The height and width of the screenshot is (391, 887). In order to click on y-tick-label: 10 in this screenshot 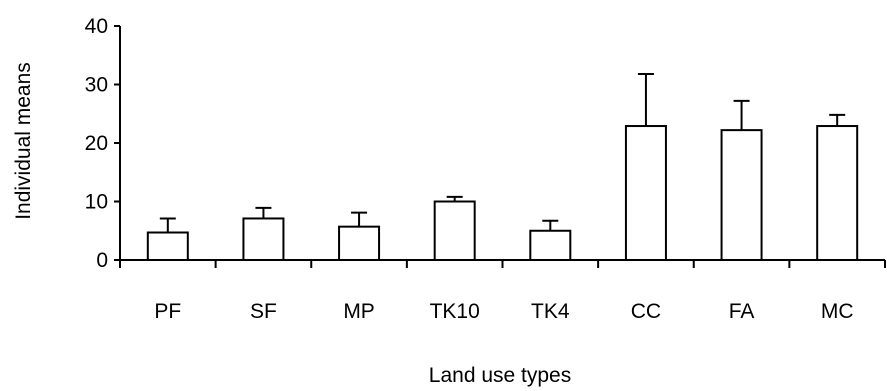, I will do `click(96, 202)`.